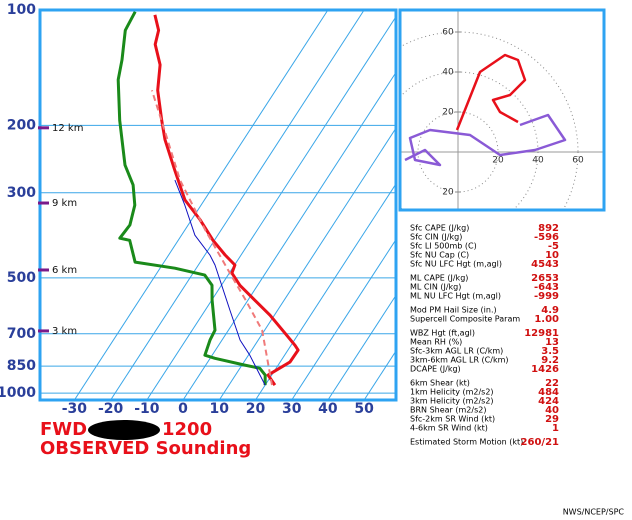  What do you see at coordinates (443, 246) in the screenshot?
I see `parameter-label: Sfc LI 500mb (C)` at bounding box center [443, 246].